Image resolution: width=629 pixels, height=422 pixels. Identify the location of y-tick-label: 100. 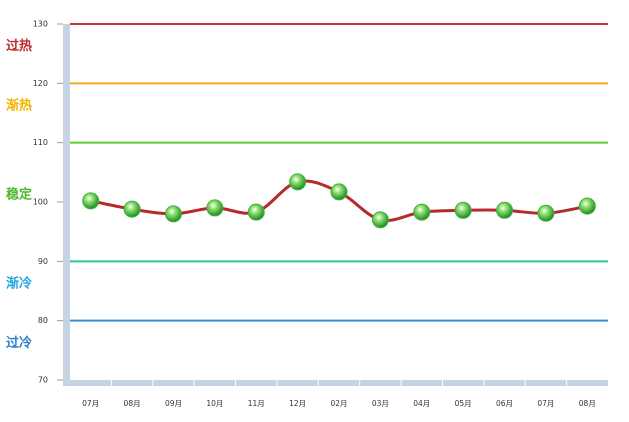
(40, 202).